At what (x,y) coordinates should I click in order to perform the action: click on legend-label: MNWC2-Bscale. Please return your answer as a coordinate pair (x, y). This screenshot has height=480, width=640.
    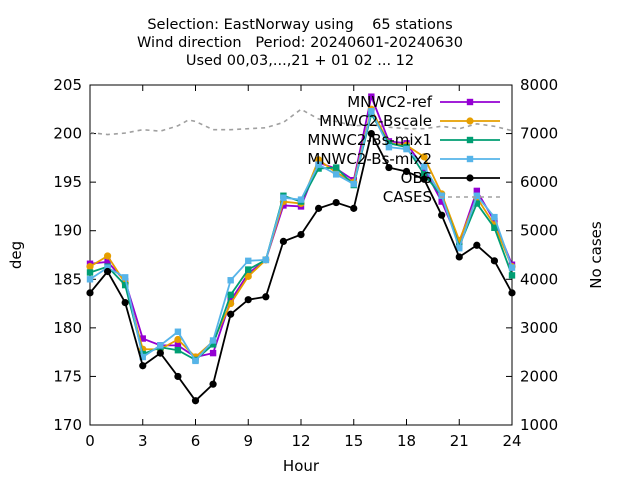
    Looking at the image, I should click on (375, 121).